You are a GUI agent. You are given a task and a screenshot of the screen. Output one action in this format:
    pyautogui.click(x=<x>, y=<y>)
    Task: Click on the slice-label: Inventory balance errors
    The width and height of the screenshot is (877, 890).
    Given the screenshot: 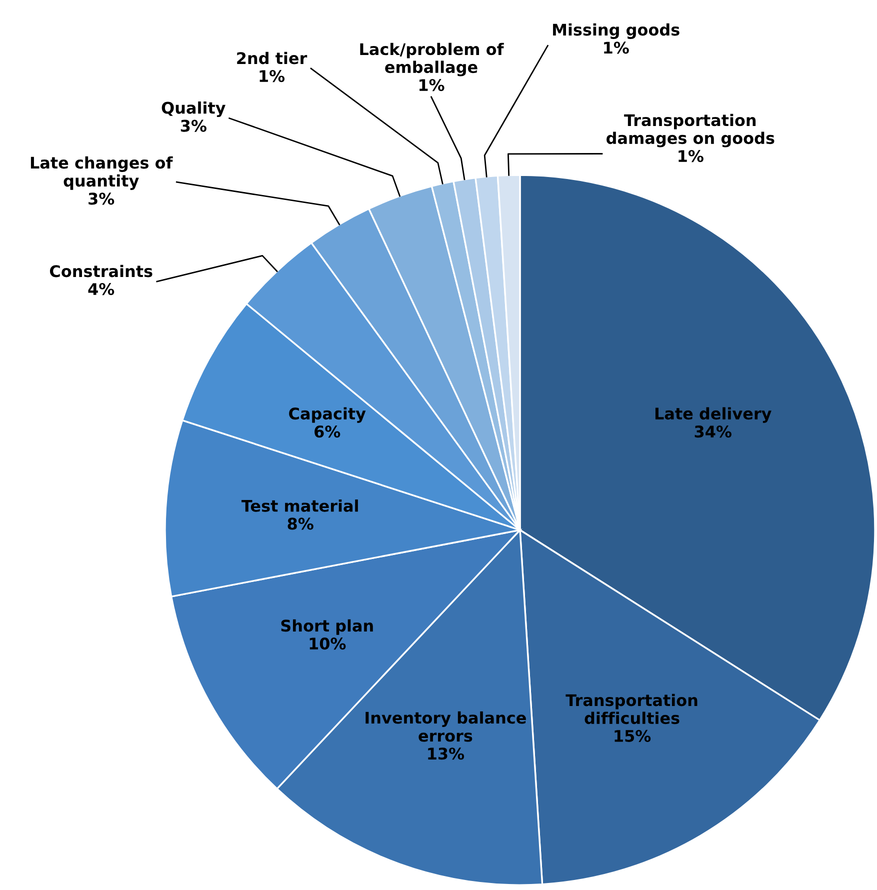 What is the action you would take?
    pyautogui.click(x=446, y=726)
    